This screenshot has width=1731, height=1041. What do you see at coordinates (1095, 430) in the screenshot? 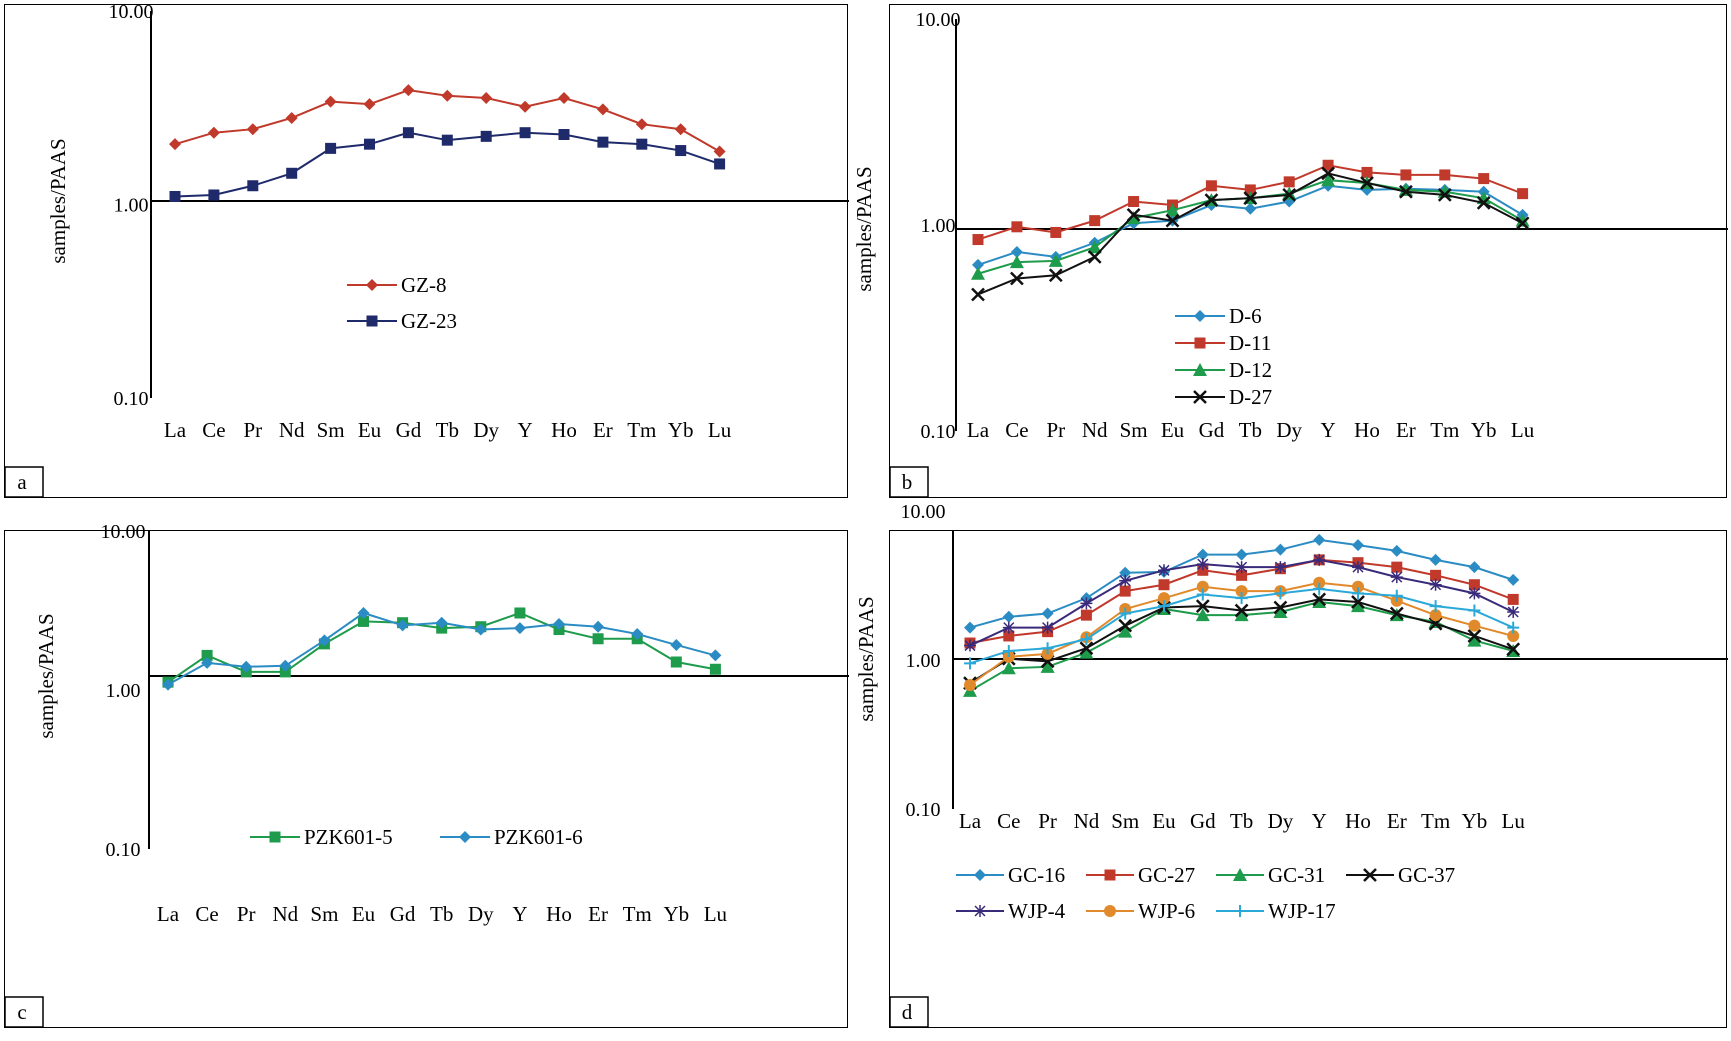
I see `x-tick-label: Nd` at bounding box center [1095, 430].